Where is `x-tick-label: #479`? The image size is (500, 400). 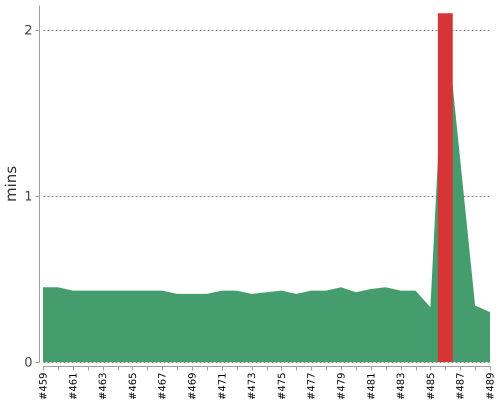 x-tick-label: #479 is located at coordinates (342, 386).